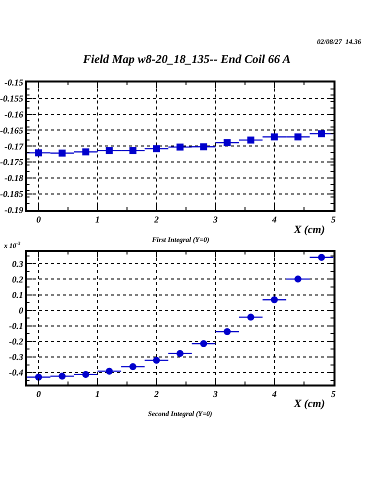  Describe the element at coordinates (12, 130) in the screenshot. I see `y-tick-label: -0.165` at that location.